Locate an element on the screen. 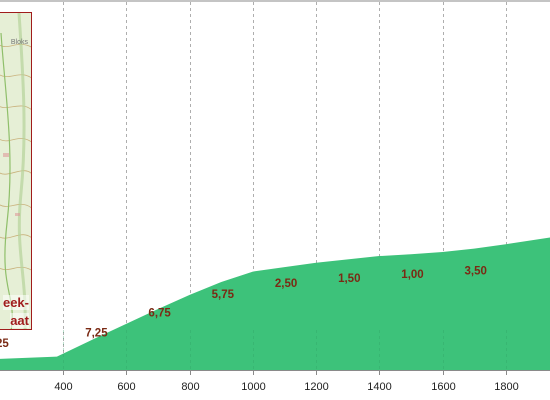 This screenshot has height=400, width=550. x-tick-label-1000: 1000 is located at coordinates (253, 387).